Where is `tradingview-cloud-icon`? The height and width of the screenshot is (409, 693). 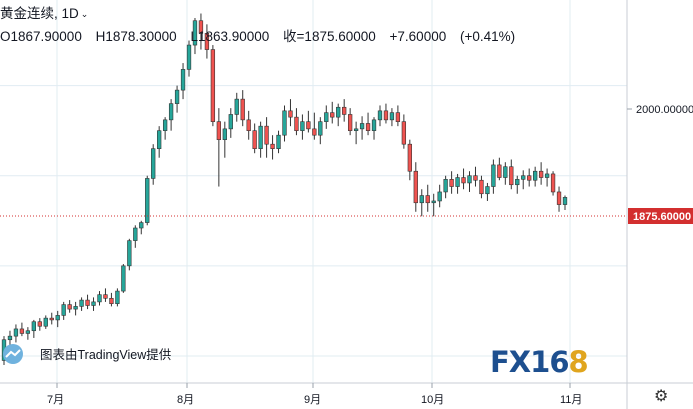 tradingview-cloud-icon is located at coordinates (13, 354).